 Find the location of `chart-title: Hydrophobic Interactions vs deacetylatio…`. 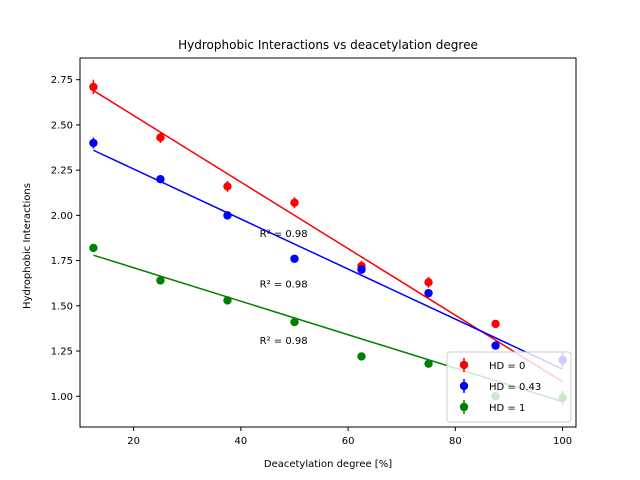

chart-title: Hydrophobic Interactions vs deacetylatio… is located at coordinates (328, 45).